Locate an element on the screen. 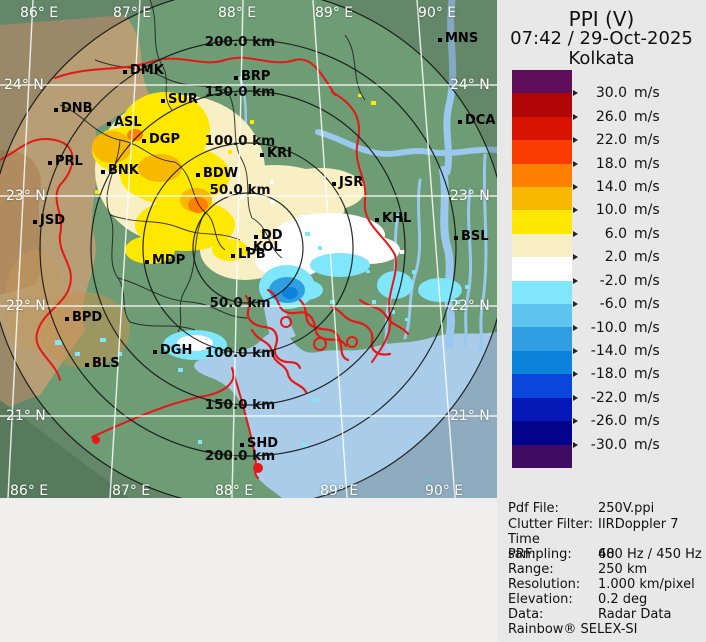 This screenshot has width=706, height=642. metadata-row: Time sampling: 48 is located at coordinates (605, 547).